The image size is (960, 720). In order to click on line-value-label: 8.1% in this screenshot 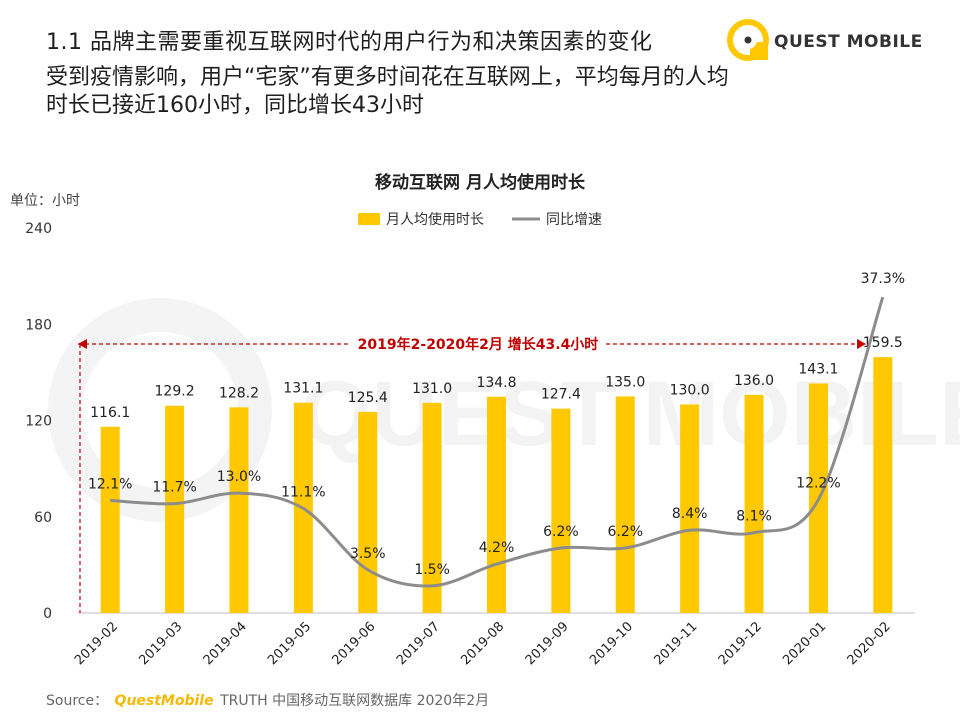, I will do `click(754, 517)`.